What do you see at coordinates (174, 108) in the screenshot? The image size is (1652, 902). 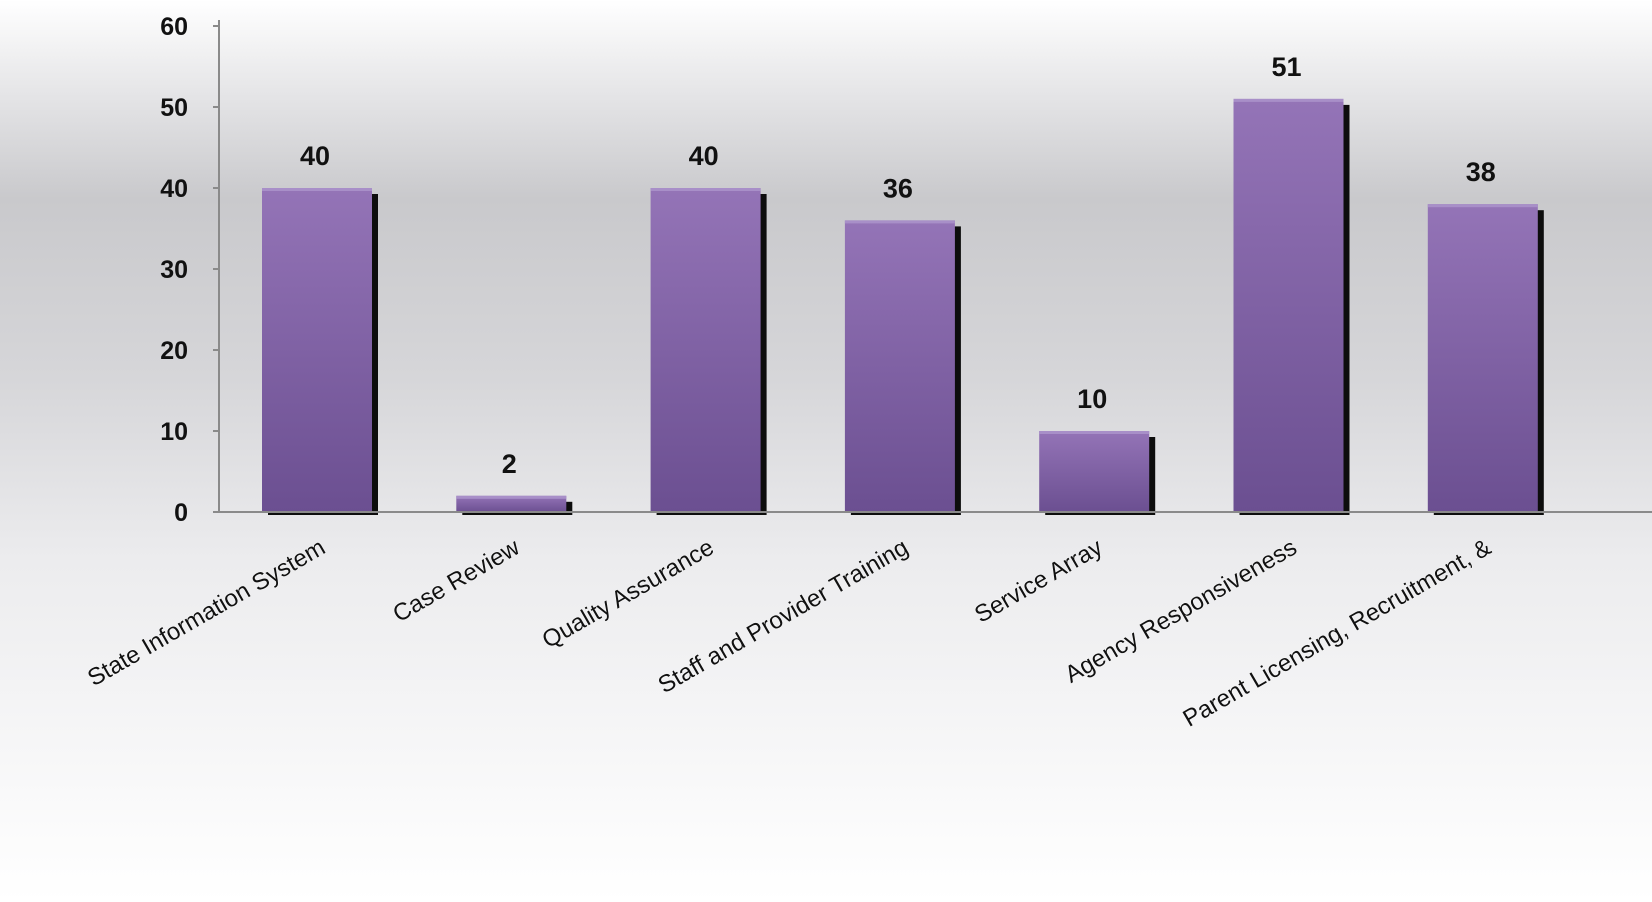 I see `y-tick-label: 50` at bounding box center [174, 108].